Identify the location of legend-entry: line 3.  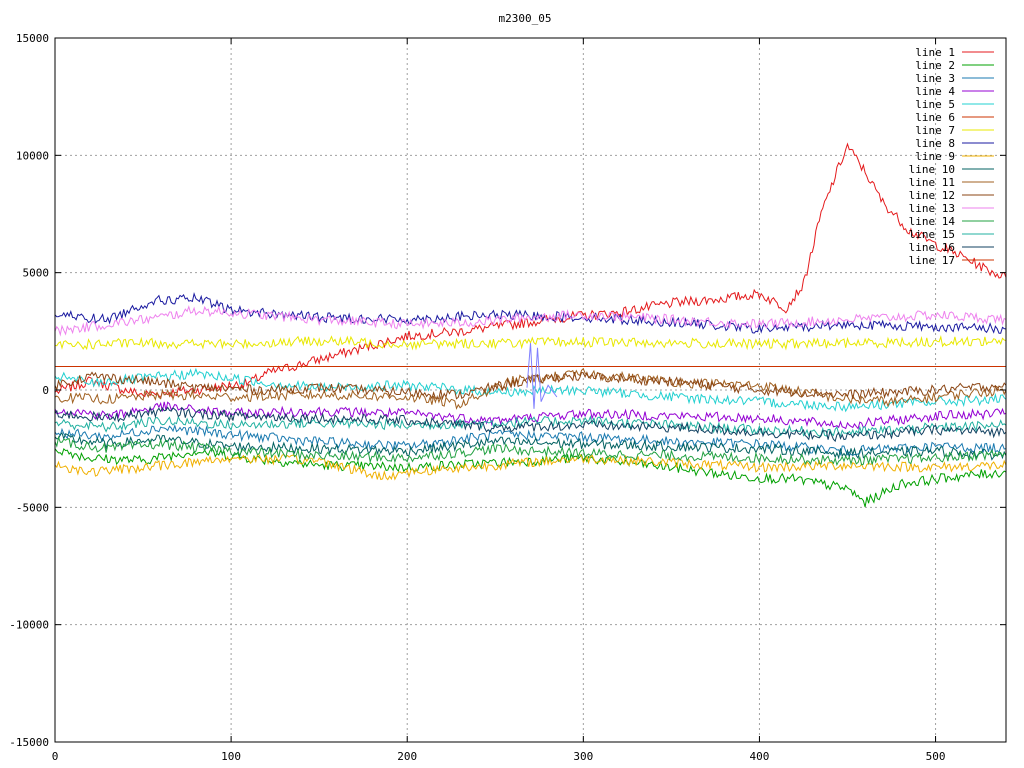
(954, 78).